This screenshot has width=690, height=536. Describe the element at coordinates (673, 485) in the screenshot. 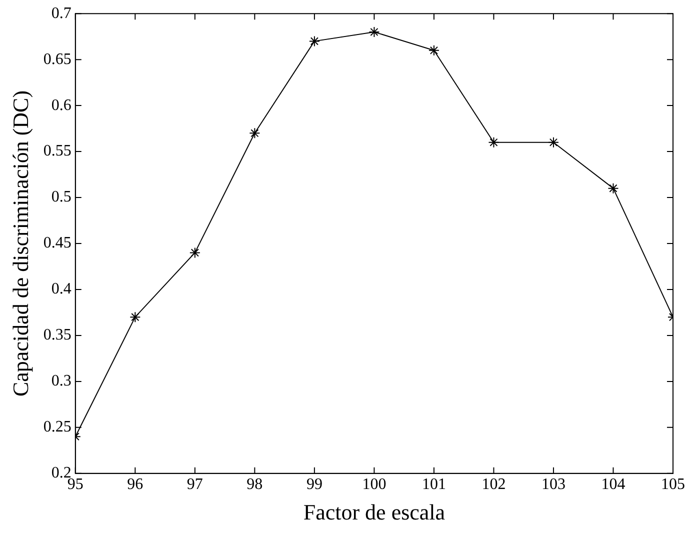

I see `x-tick-label: 105` at that location.